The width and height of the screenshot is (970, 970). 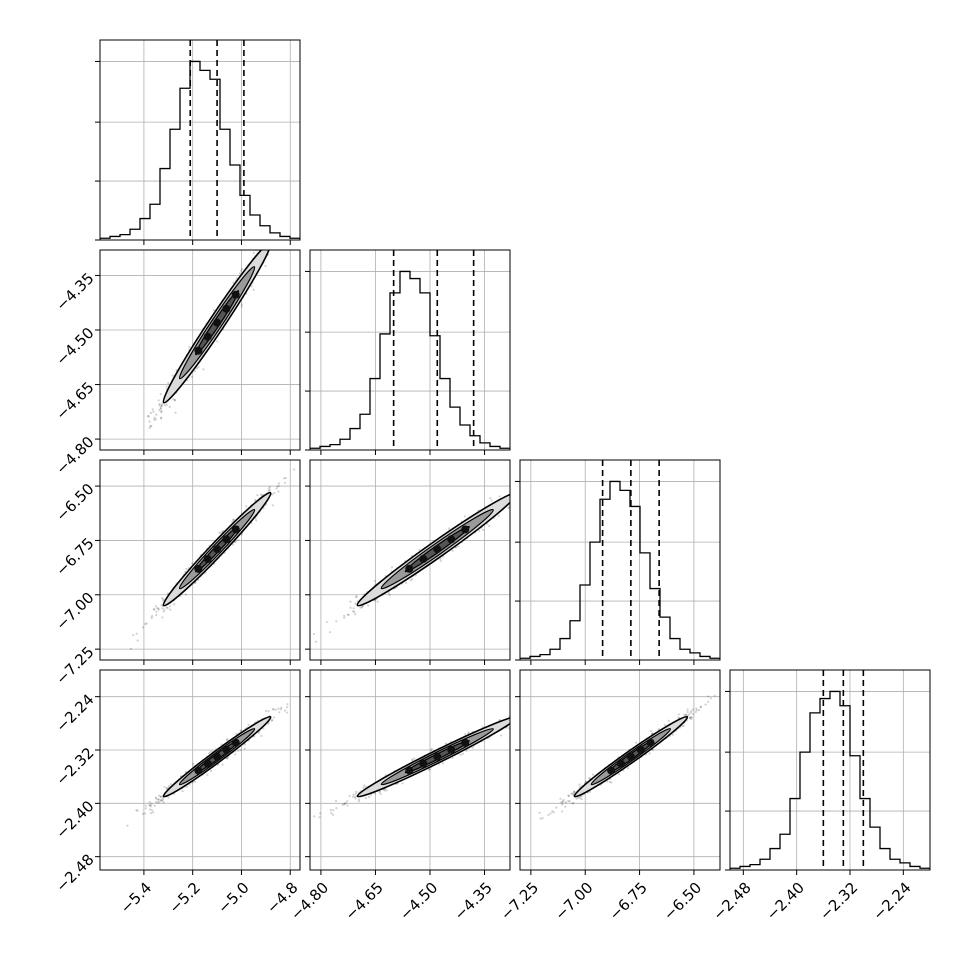 I want to click on y-tick-label: −2.40, so click(x=74, y=819).